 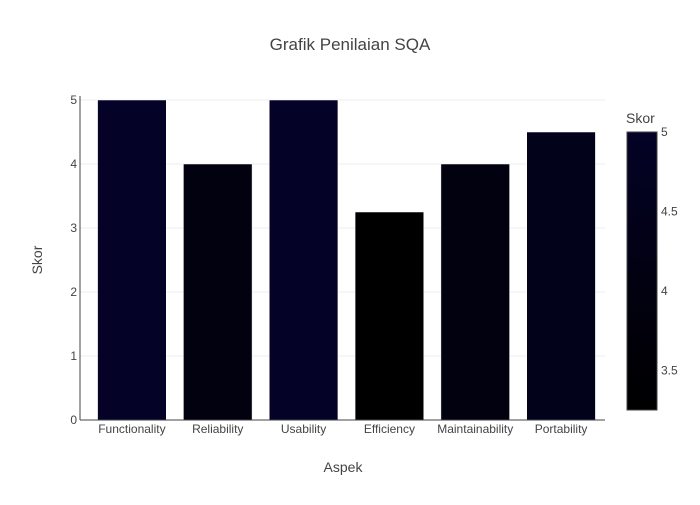 I want to click on x-tick-label: Portability, so click(x=561, y=429).